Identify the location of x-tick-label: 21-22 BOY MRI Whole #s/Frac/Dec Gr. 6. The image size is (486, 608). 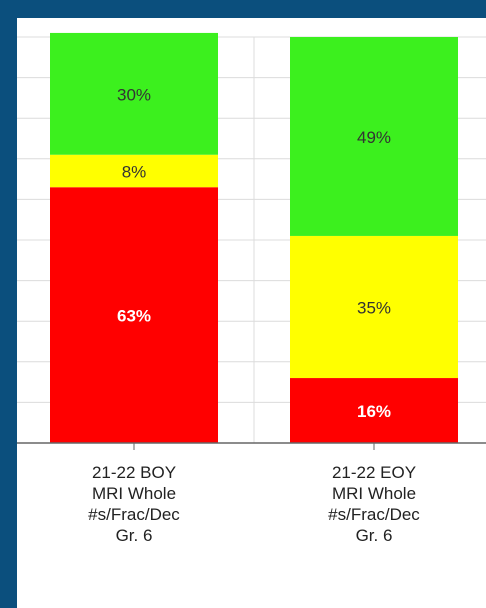
(134, 504).